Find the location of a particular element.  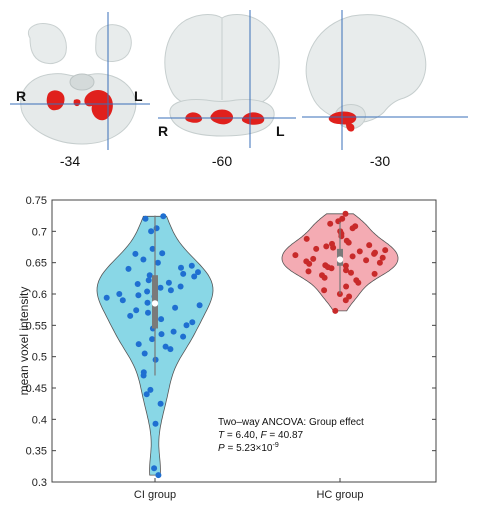

annotation-t: T is located at coordinates (221, 435).